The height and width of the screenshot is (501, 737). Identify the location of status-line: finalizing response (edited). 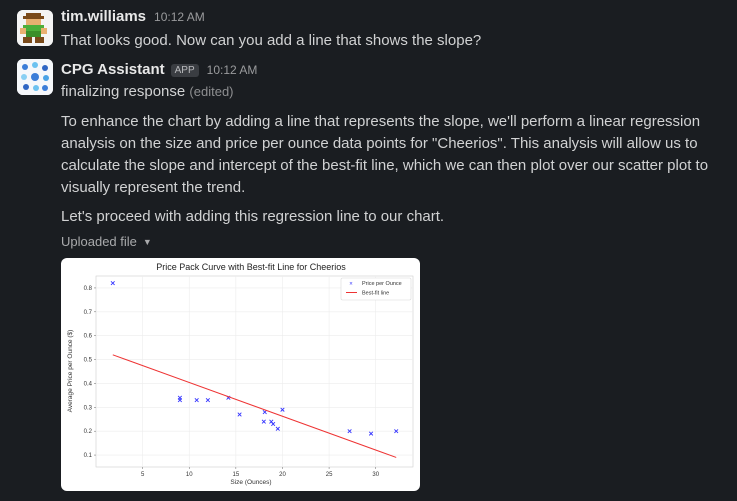
(147, 92).